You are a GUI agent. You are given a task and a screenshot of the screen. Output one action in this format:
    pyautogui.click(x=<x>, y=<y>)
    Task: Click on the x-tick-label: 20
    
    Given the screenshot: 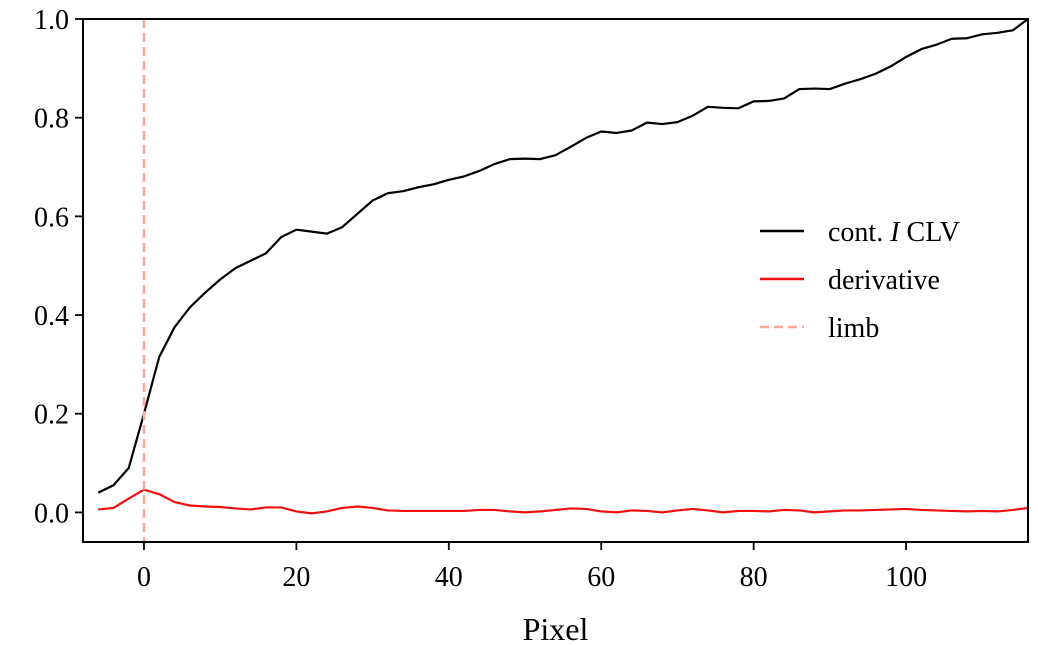 What is the action you would take?
    pyautogui.click(x=296, y=577)
    